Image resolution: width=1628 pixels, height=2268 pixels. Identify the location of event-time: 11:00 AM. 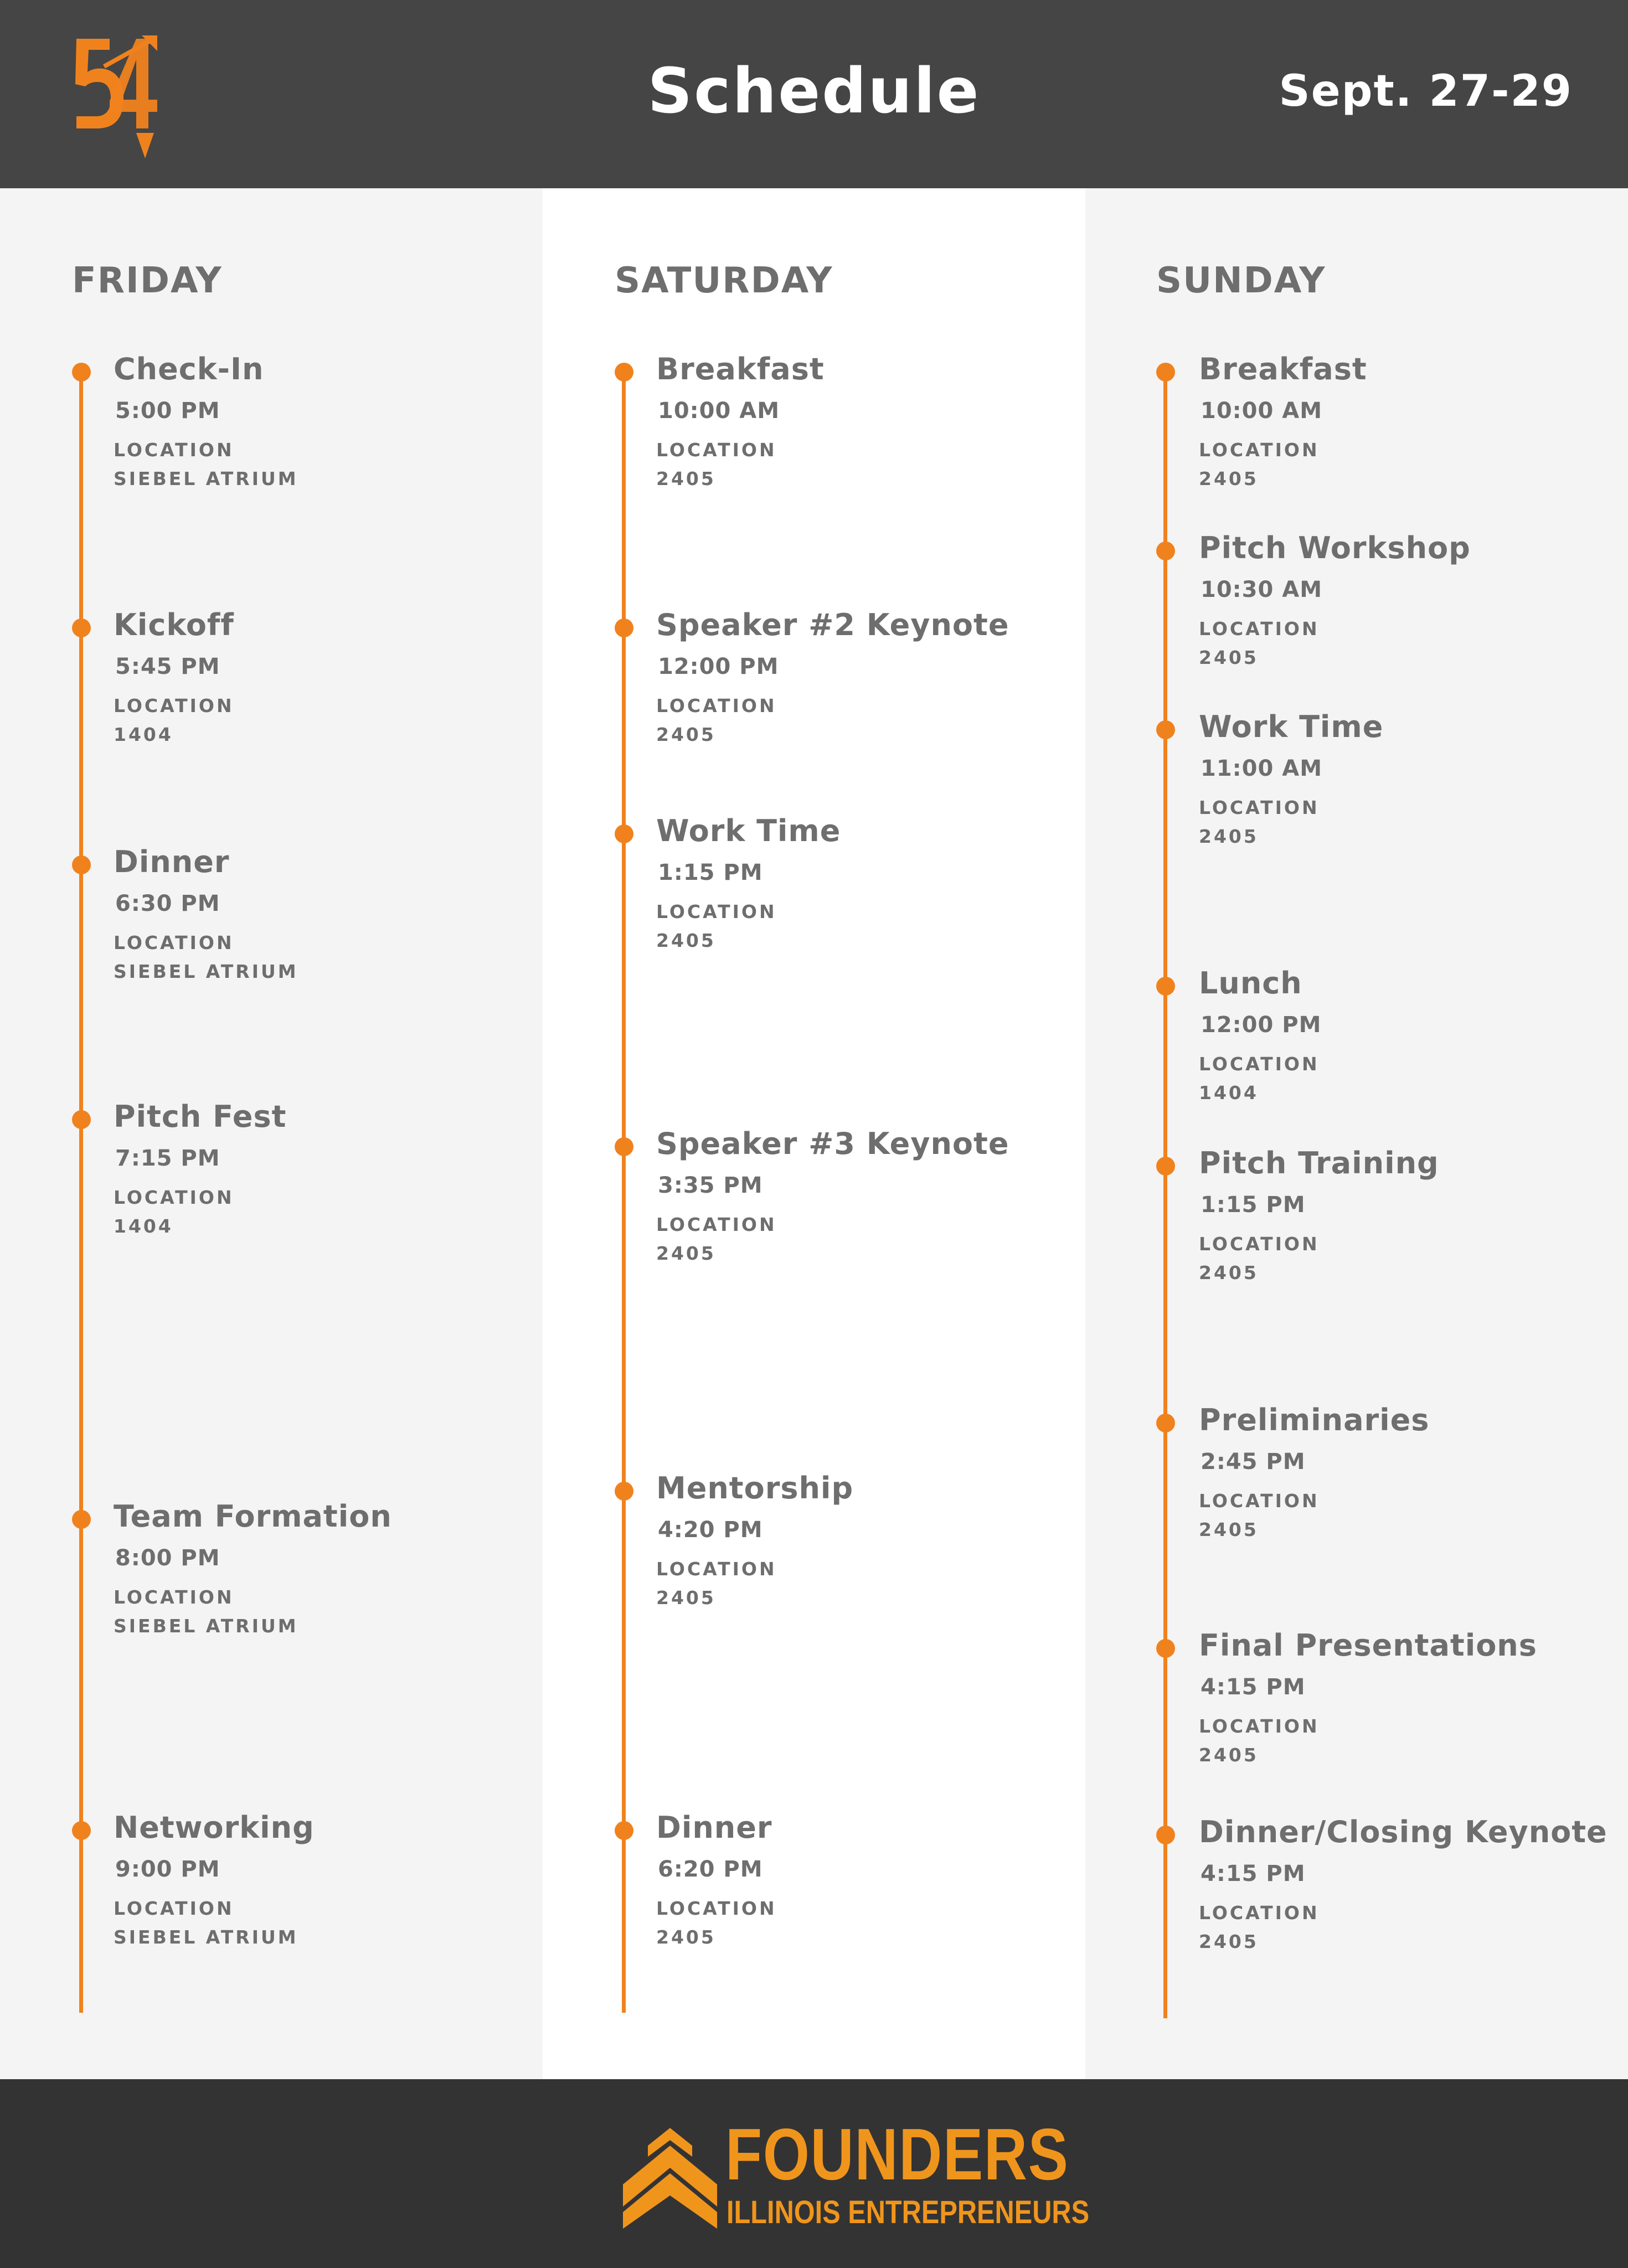
(1262, 768).